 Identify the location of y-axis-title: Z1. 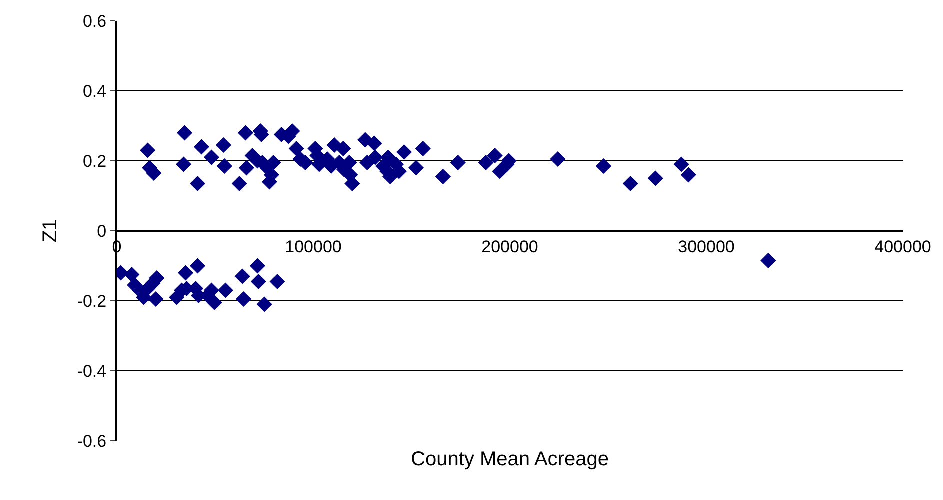
(50, 231).